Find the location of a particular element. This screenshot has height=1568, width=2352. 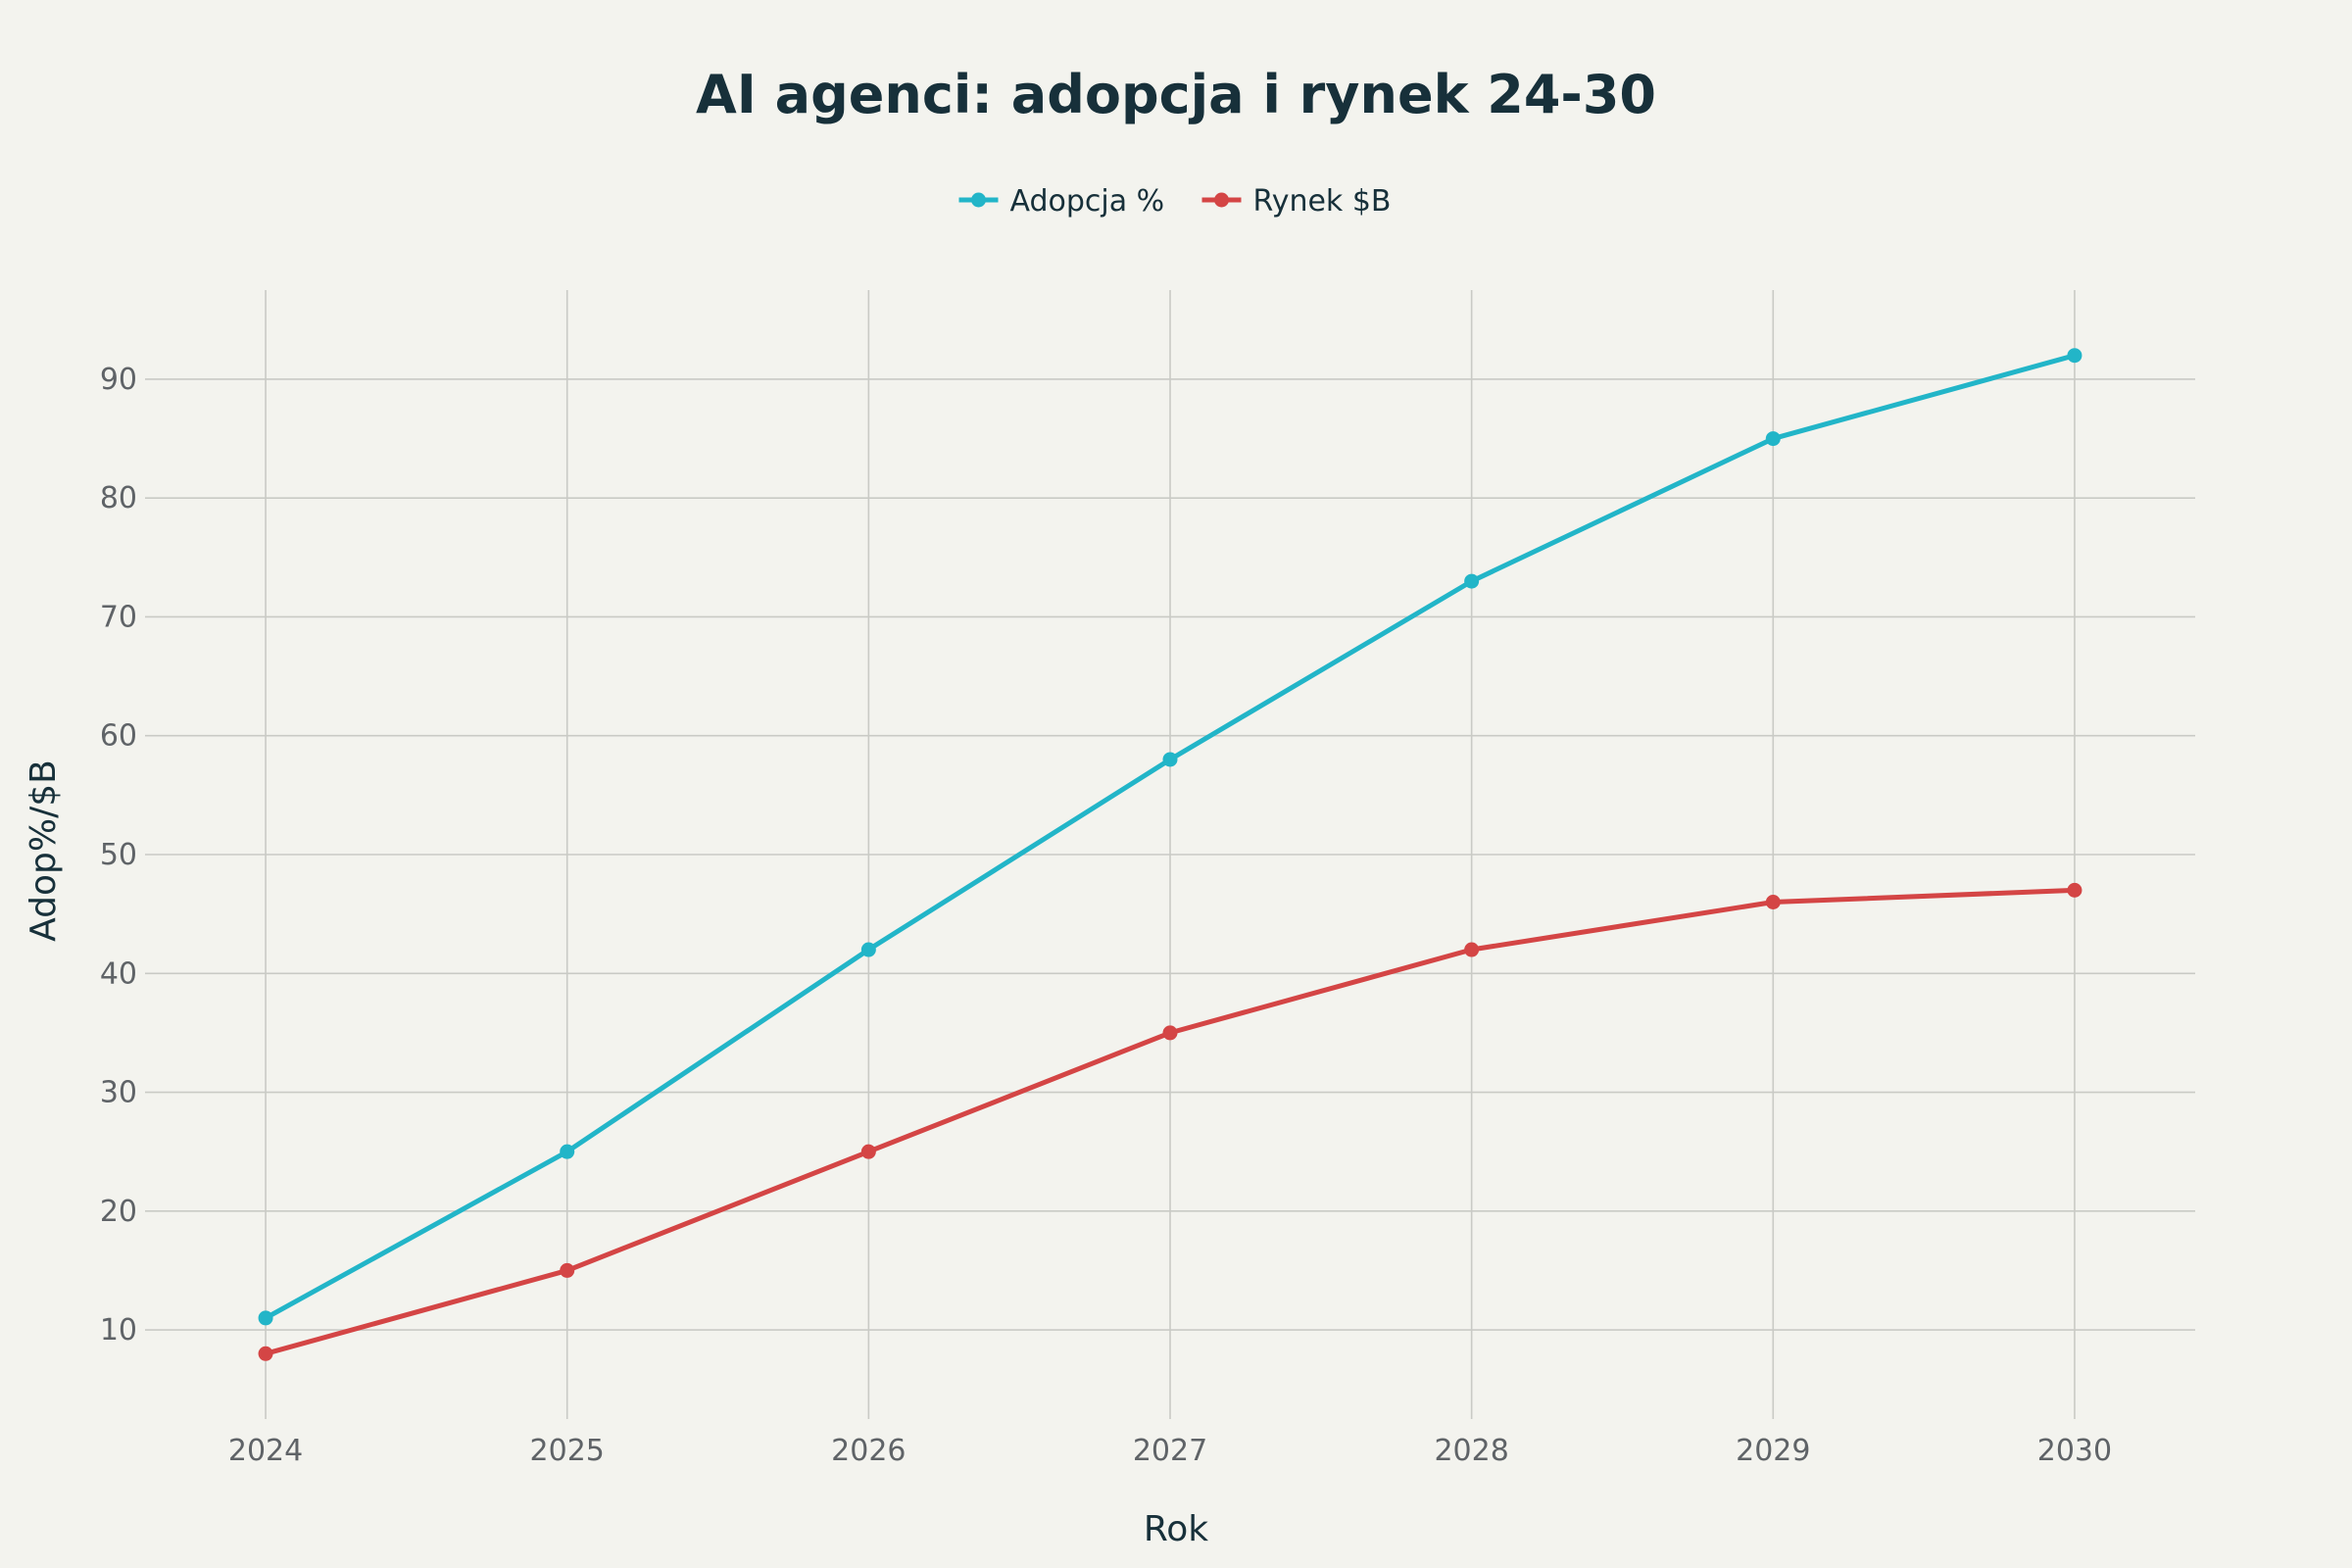

y-tick-label: 40 is located at coordinates (118, 973).